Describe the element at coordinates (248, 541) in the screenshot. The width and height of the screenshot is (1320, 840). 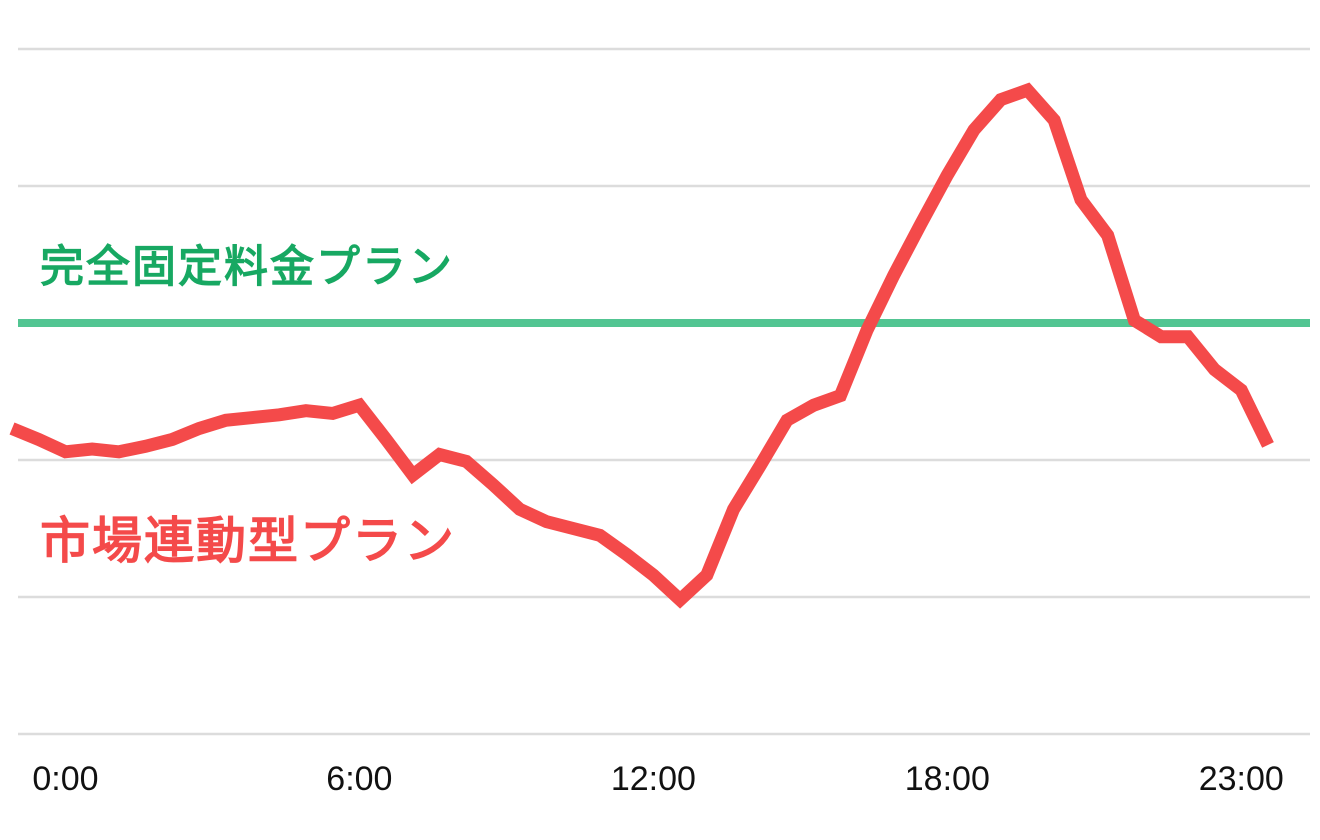
I see `series-label: 市場連動型プラン` at that location.